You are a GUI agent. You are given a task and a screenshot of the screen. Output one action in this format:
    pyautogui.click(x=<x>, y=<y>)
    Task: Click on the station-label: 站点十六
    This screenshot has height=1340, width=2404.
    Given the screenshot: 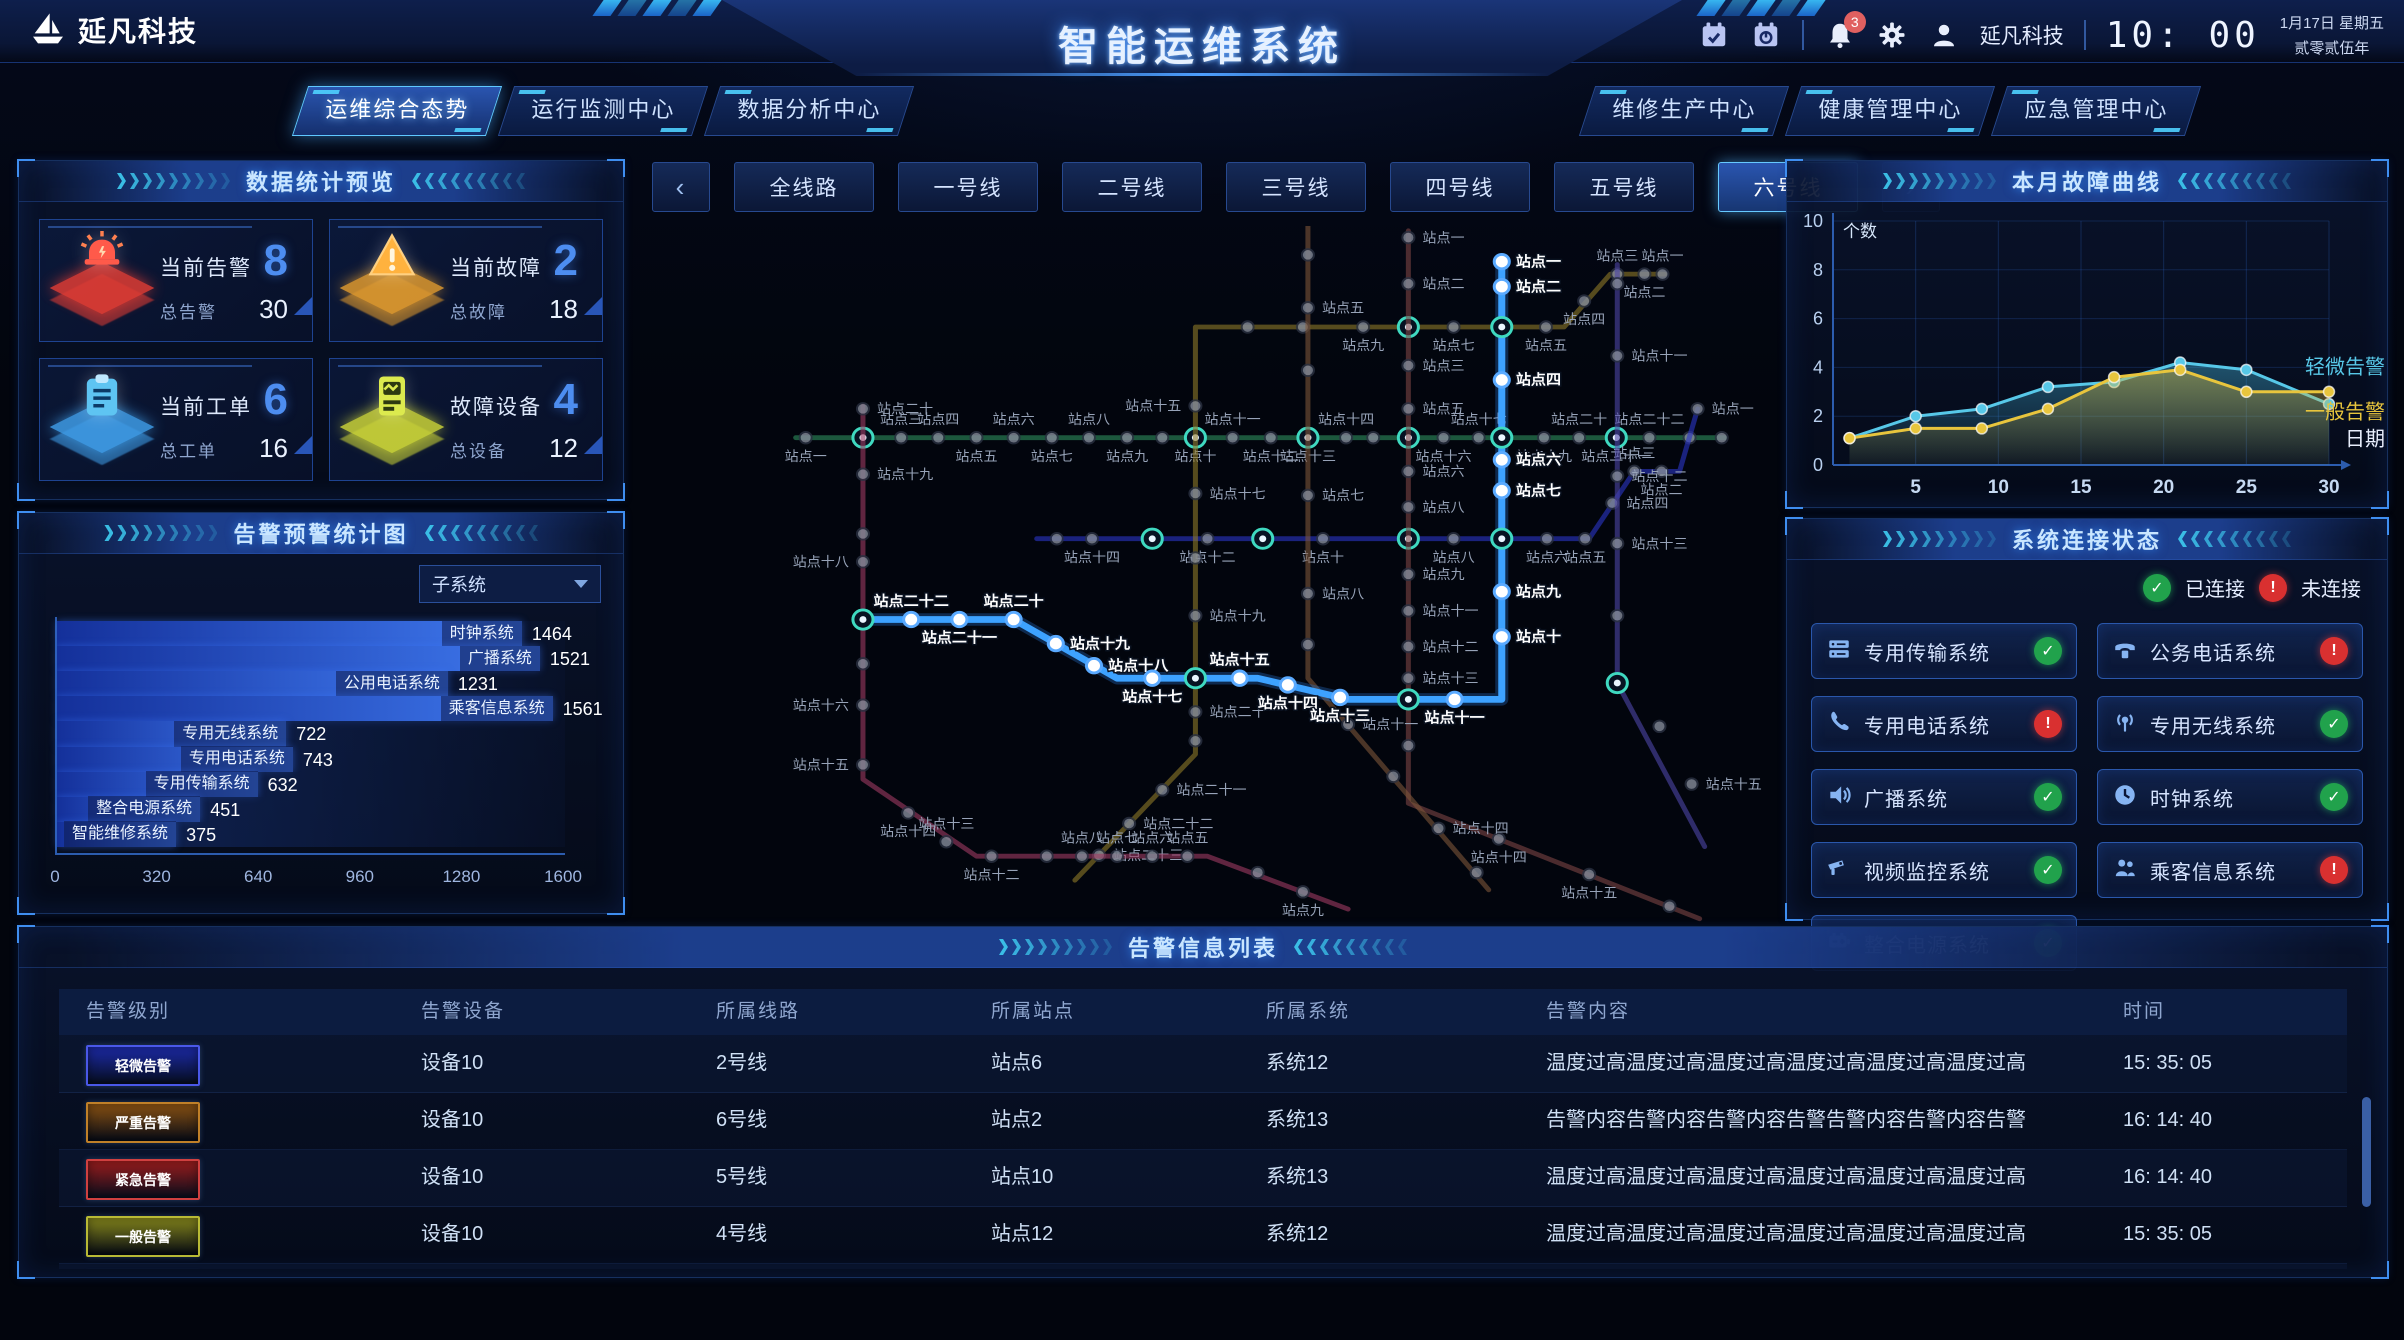 What is the action you would take?
    pyautogui.click(x=821, y=705)
    